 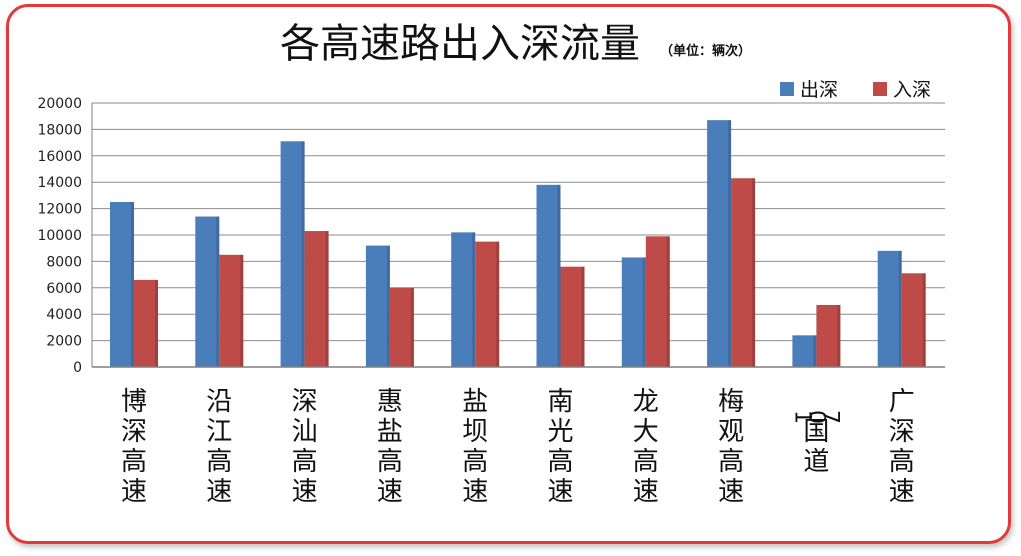 I want to click on chart-title: 各高速路出入深流量, so click(x=460, y=44).